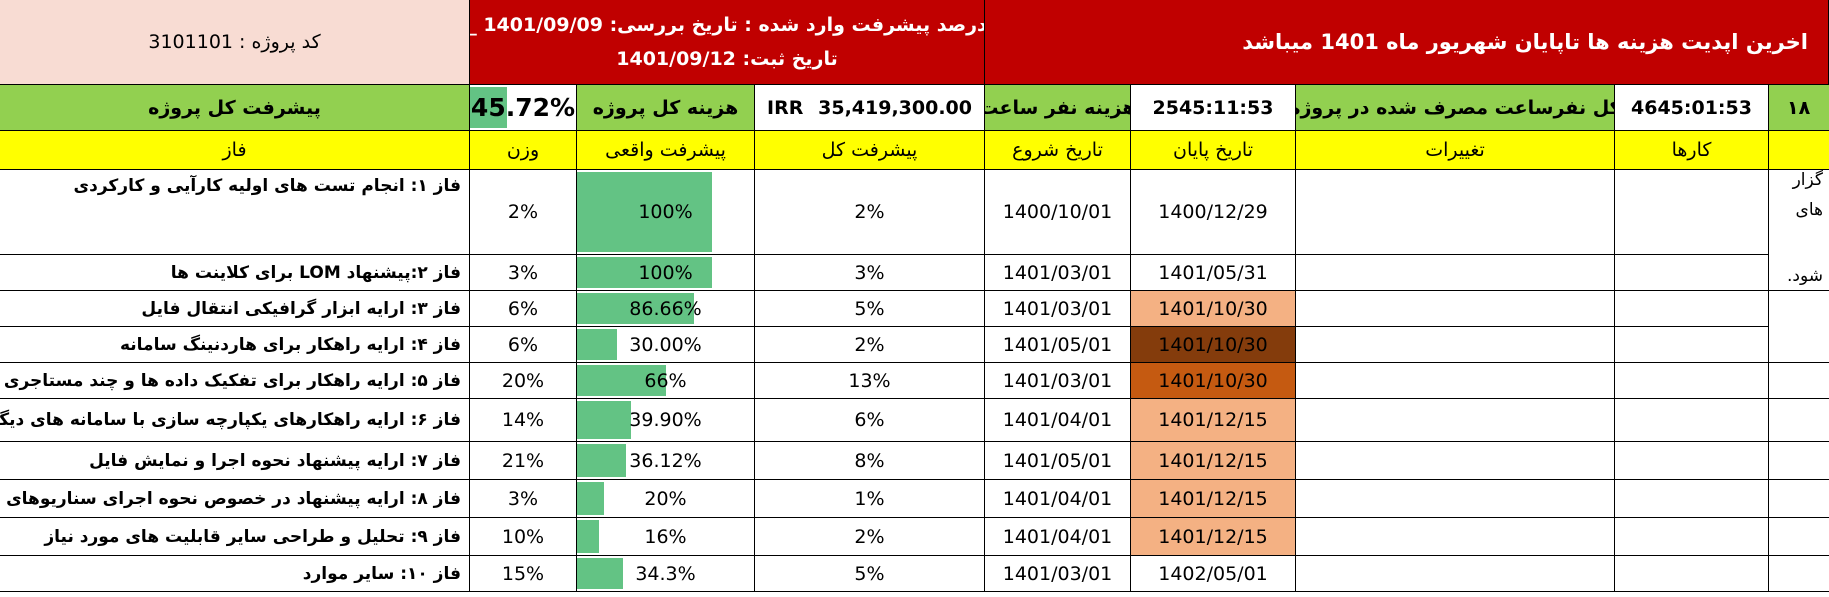 This screenshot has height=597, width=1829. Describe the element at coordinates (1799, 537) in the screenshot. I see `row-9-edge-cell` at that location.